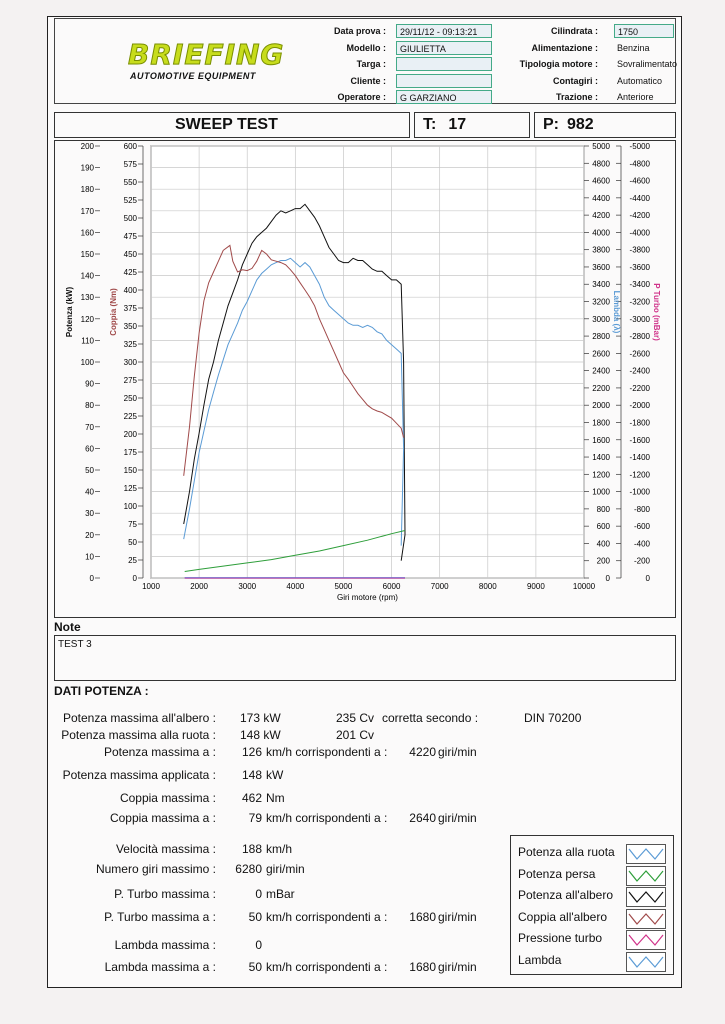  What do you see at coordinates (131, 470) in the screenshot?
I see `y-tick-label: 150` at bounding box center [131, 470].